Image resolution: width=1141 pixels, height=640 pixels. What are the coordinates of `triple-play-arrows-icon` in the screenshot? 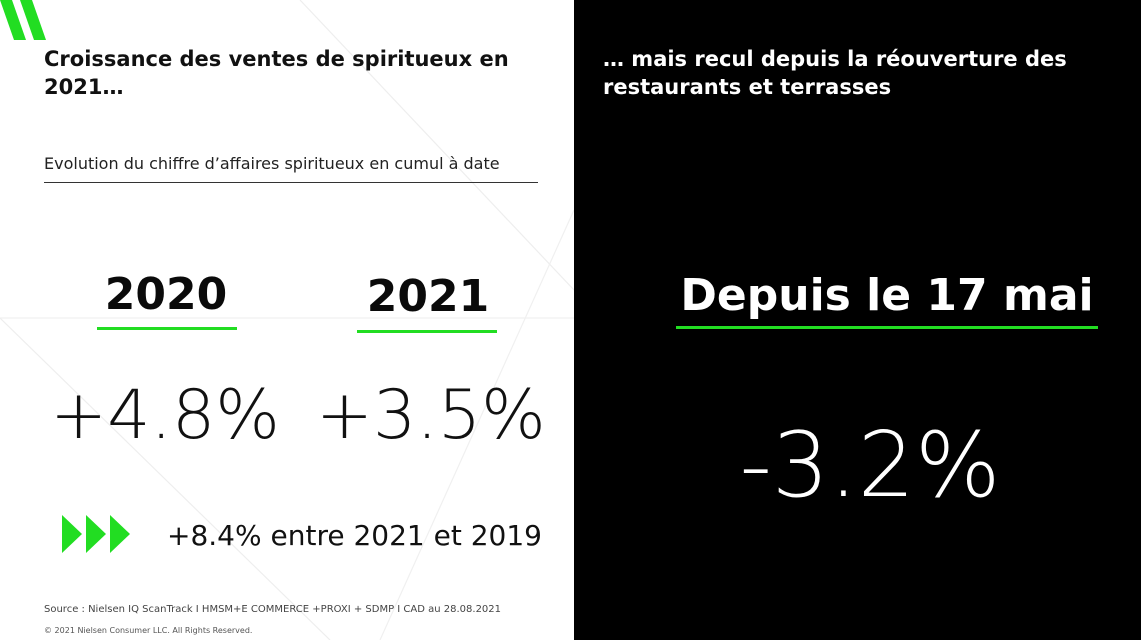 It's located at (96, 534).